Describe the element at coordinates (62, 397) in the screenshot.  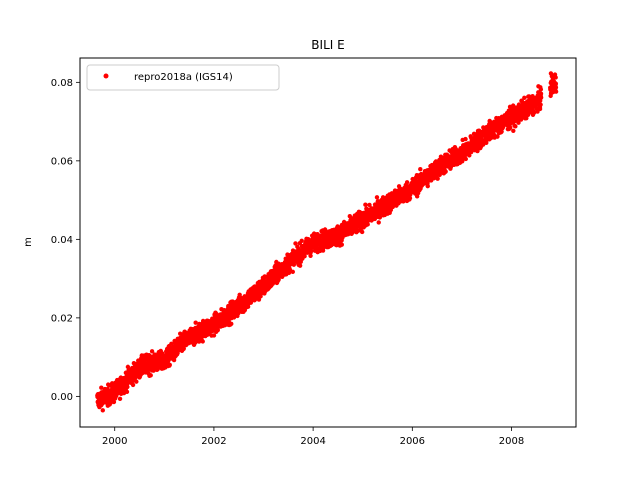
I see `y-tick-label: 0.00` at that location.